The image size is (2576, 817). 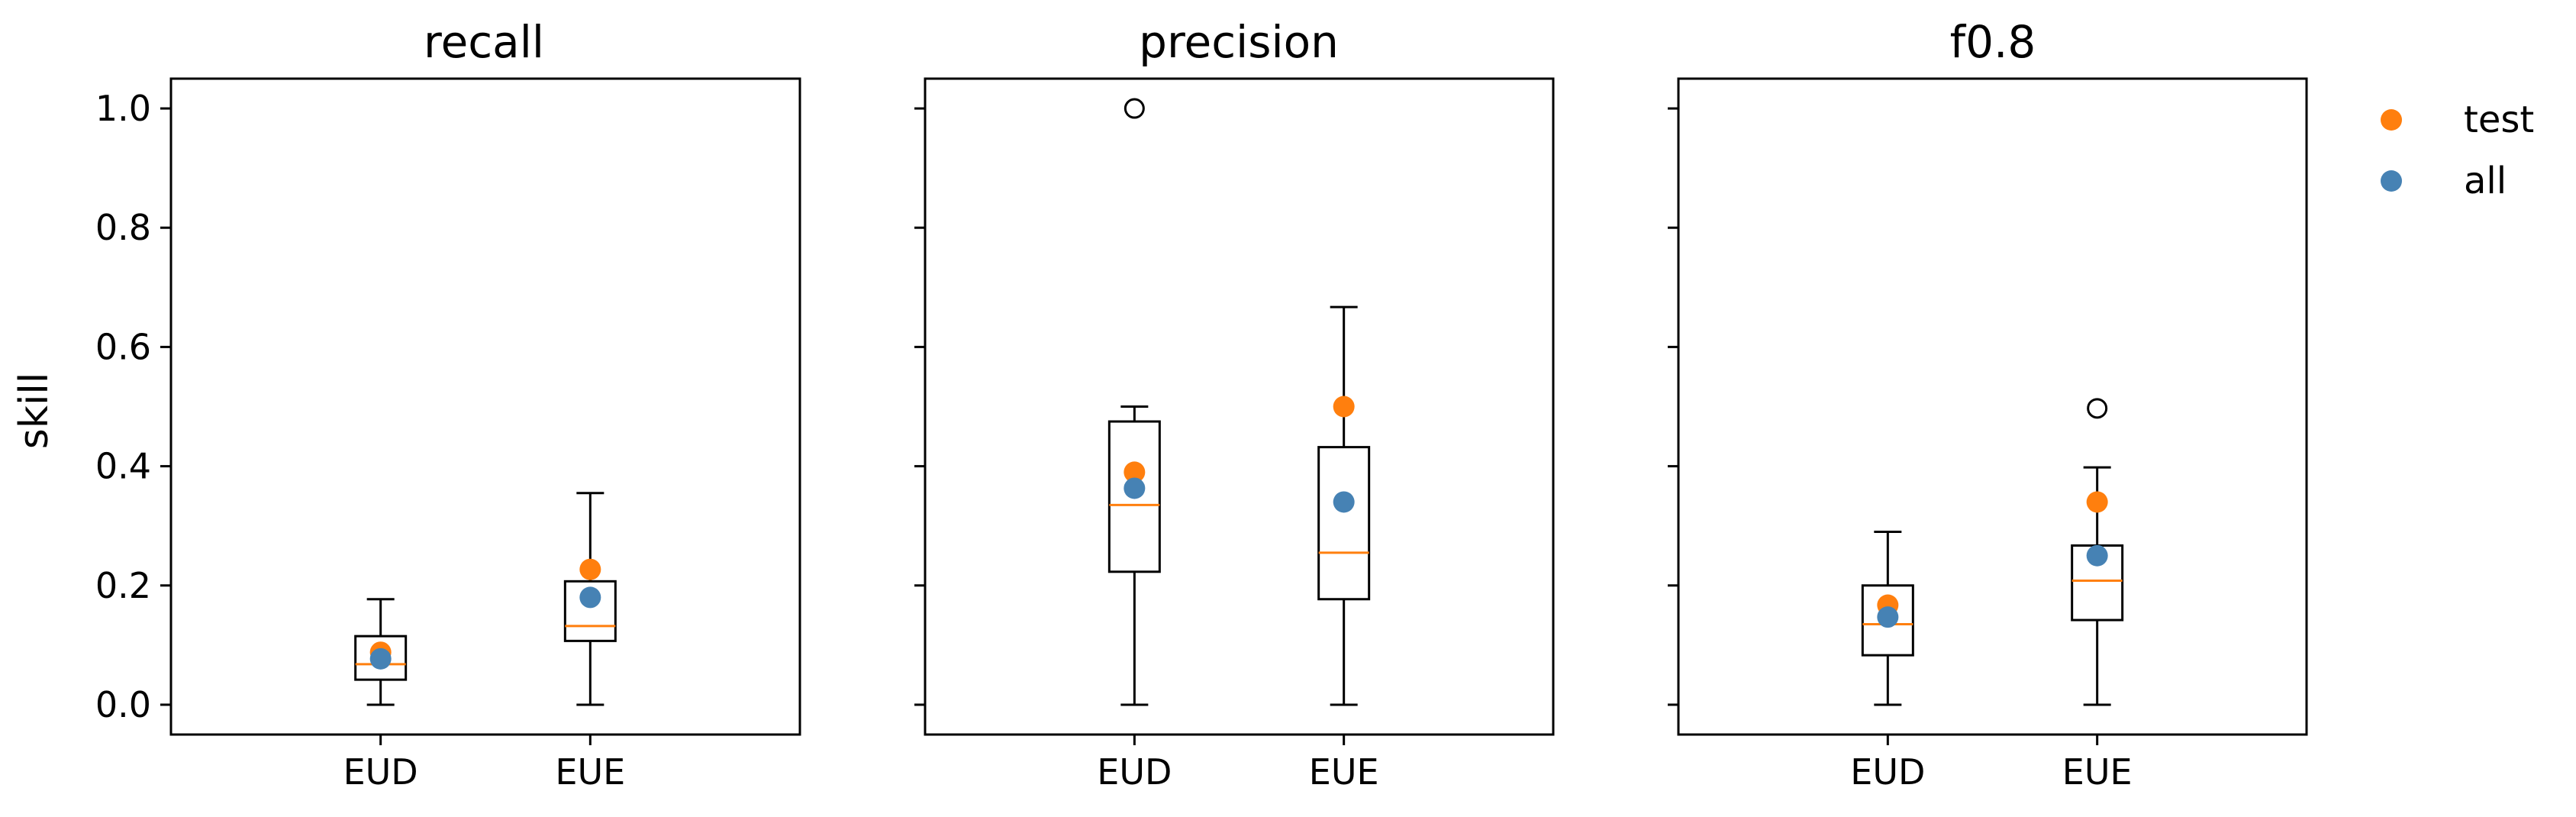 I want to click on panel-title-recall: recall, so click(x=484, y=42).